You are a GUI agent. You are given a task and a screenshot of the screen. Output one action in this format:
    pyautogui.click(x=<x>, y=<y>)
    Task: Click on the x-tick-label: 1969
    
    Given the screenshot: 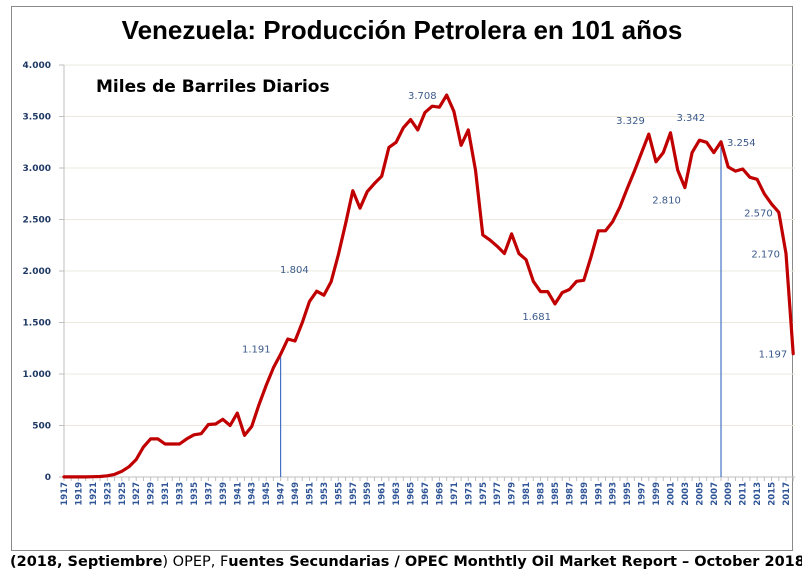 What is the action you would take?
    pyautogui.click(x=440, y=494)
    